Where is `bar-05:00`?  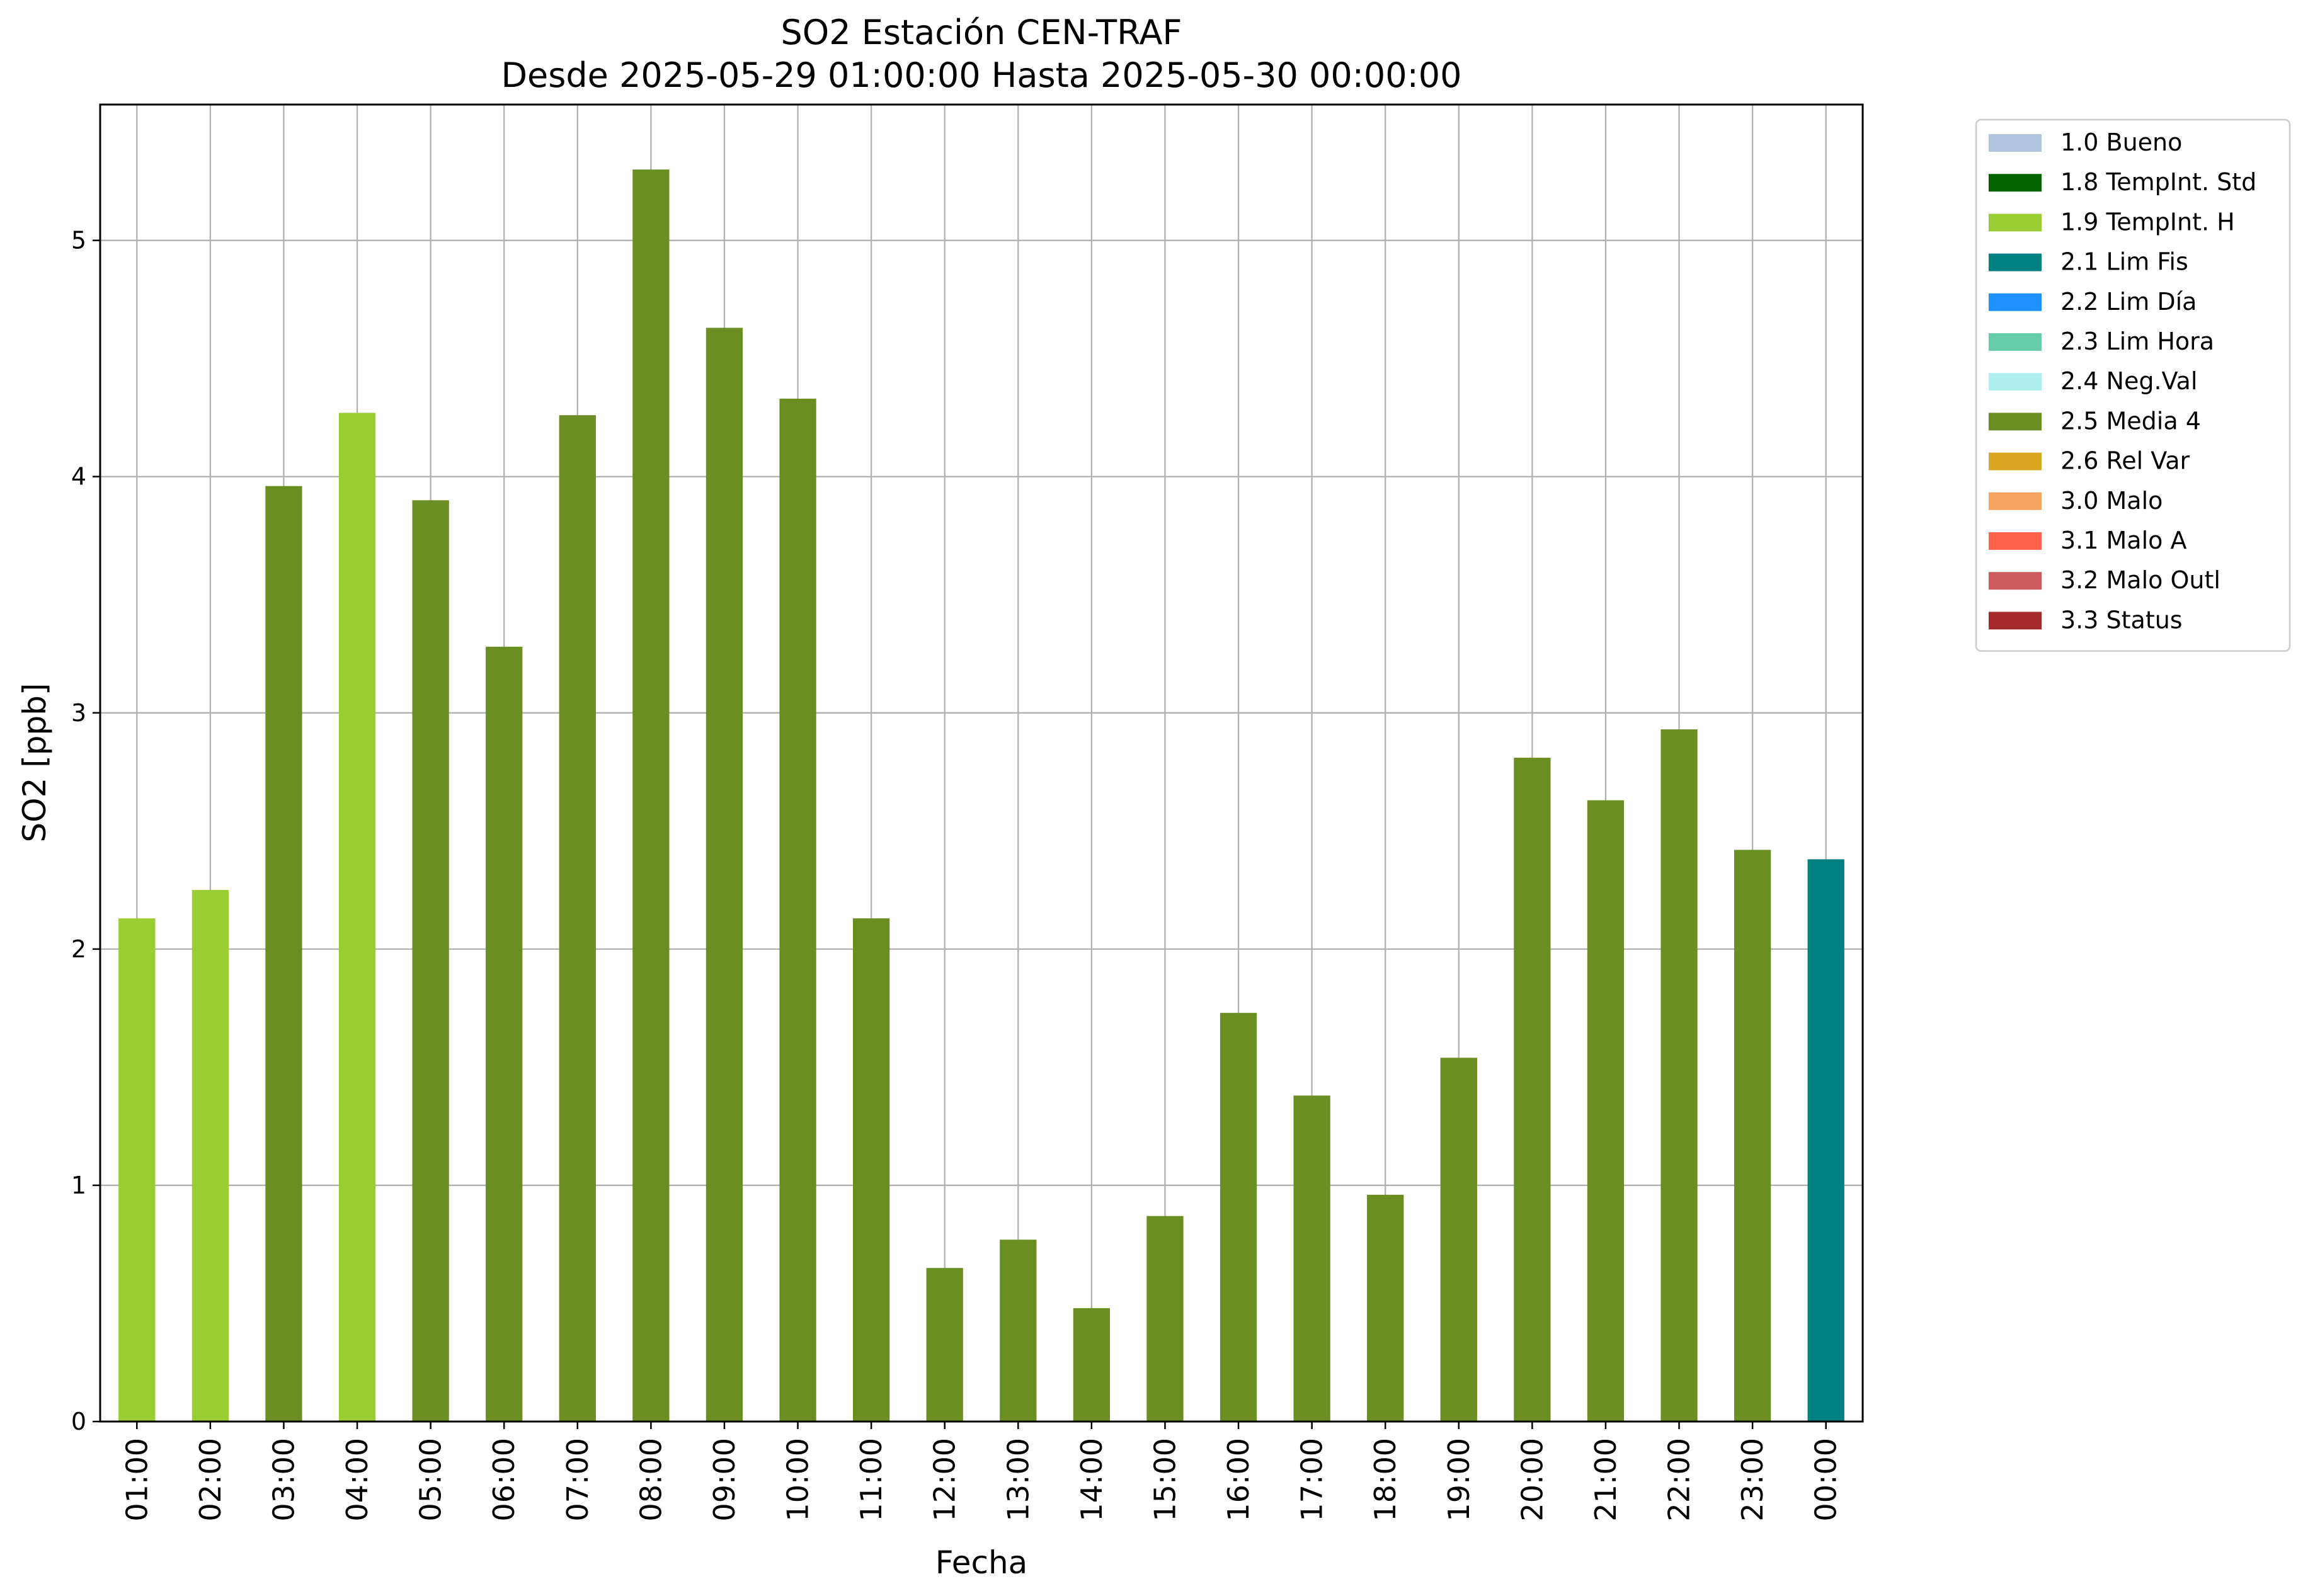
bar-05:00 is located at coordinates (431, 961).